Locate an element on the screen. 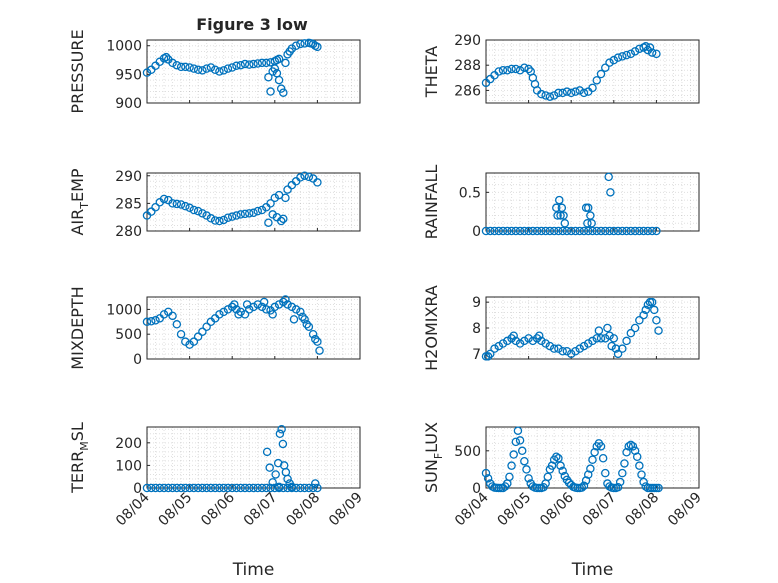  y-tick-label: 500 is located at coordinates (467, 452).